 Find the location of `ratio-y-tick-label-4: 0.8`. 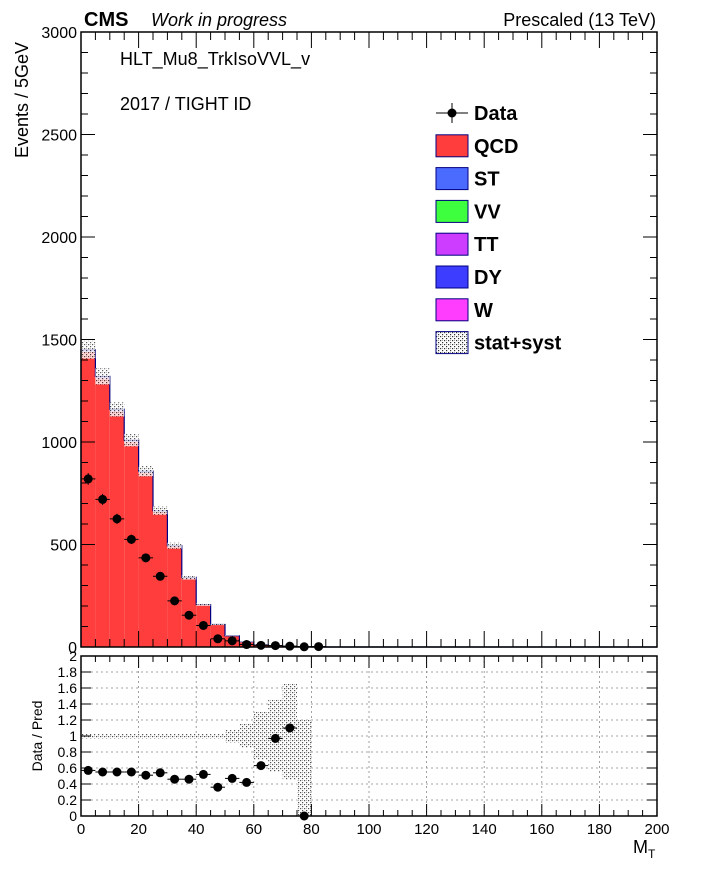

ratio-y-tick-label-4: 0.8 is located at coordinates (68, 752).